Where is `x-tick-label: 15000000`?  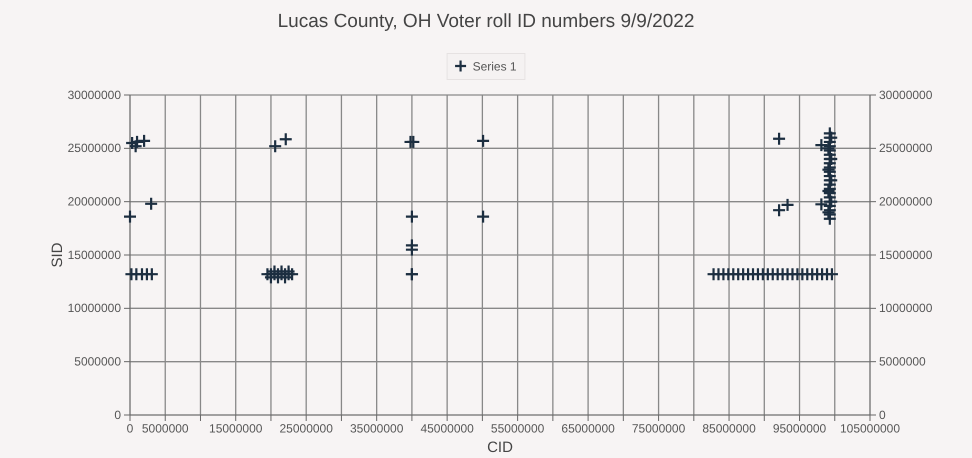 x-tick-label: 15000000 is located at coordinates (236, 429).